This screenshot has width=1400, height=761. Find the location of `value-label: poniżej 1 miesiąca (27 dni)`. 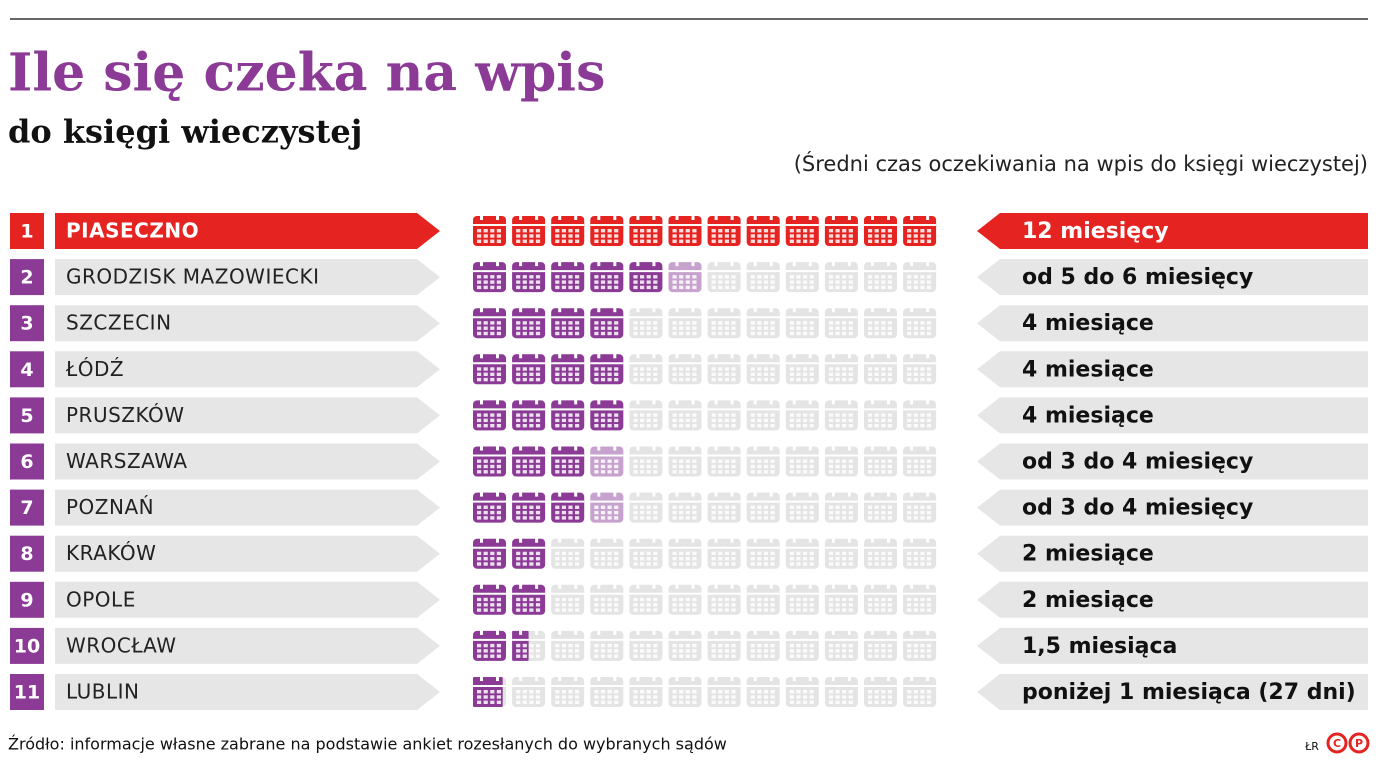

value-label: poniżej 1 miesiąca (27 dni) is located at coordinates (1189, 692).